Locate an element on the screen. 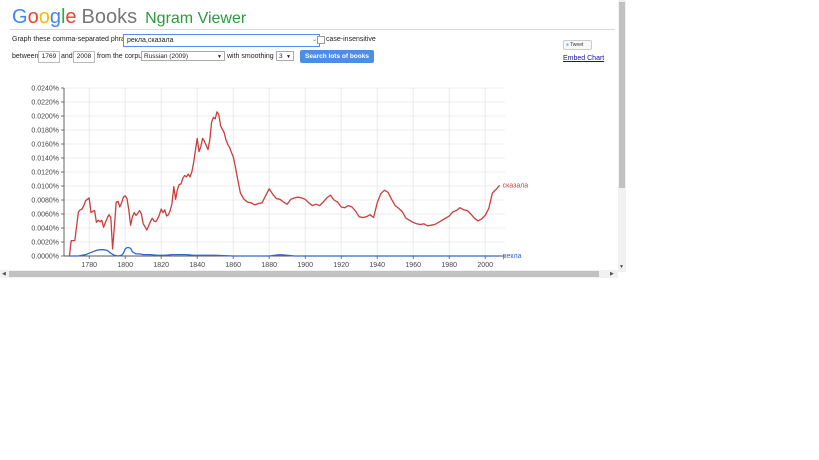  logo-letter: g is located at coordinates (55, 17).